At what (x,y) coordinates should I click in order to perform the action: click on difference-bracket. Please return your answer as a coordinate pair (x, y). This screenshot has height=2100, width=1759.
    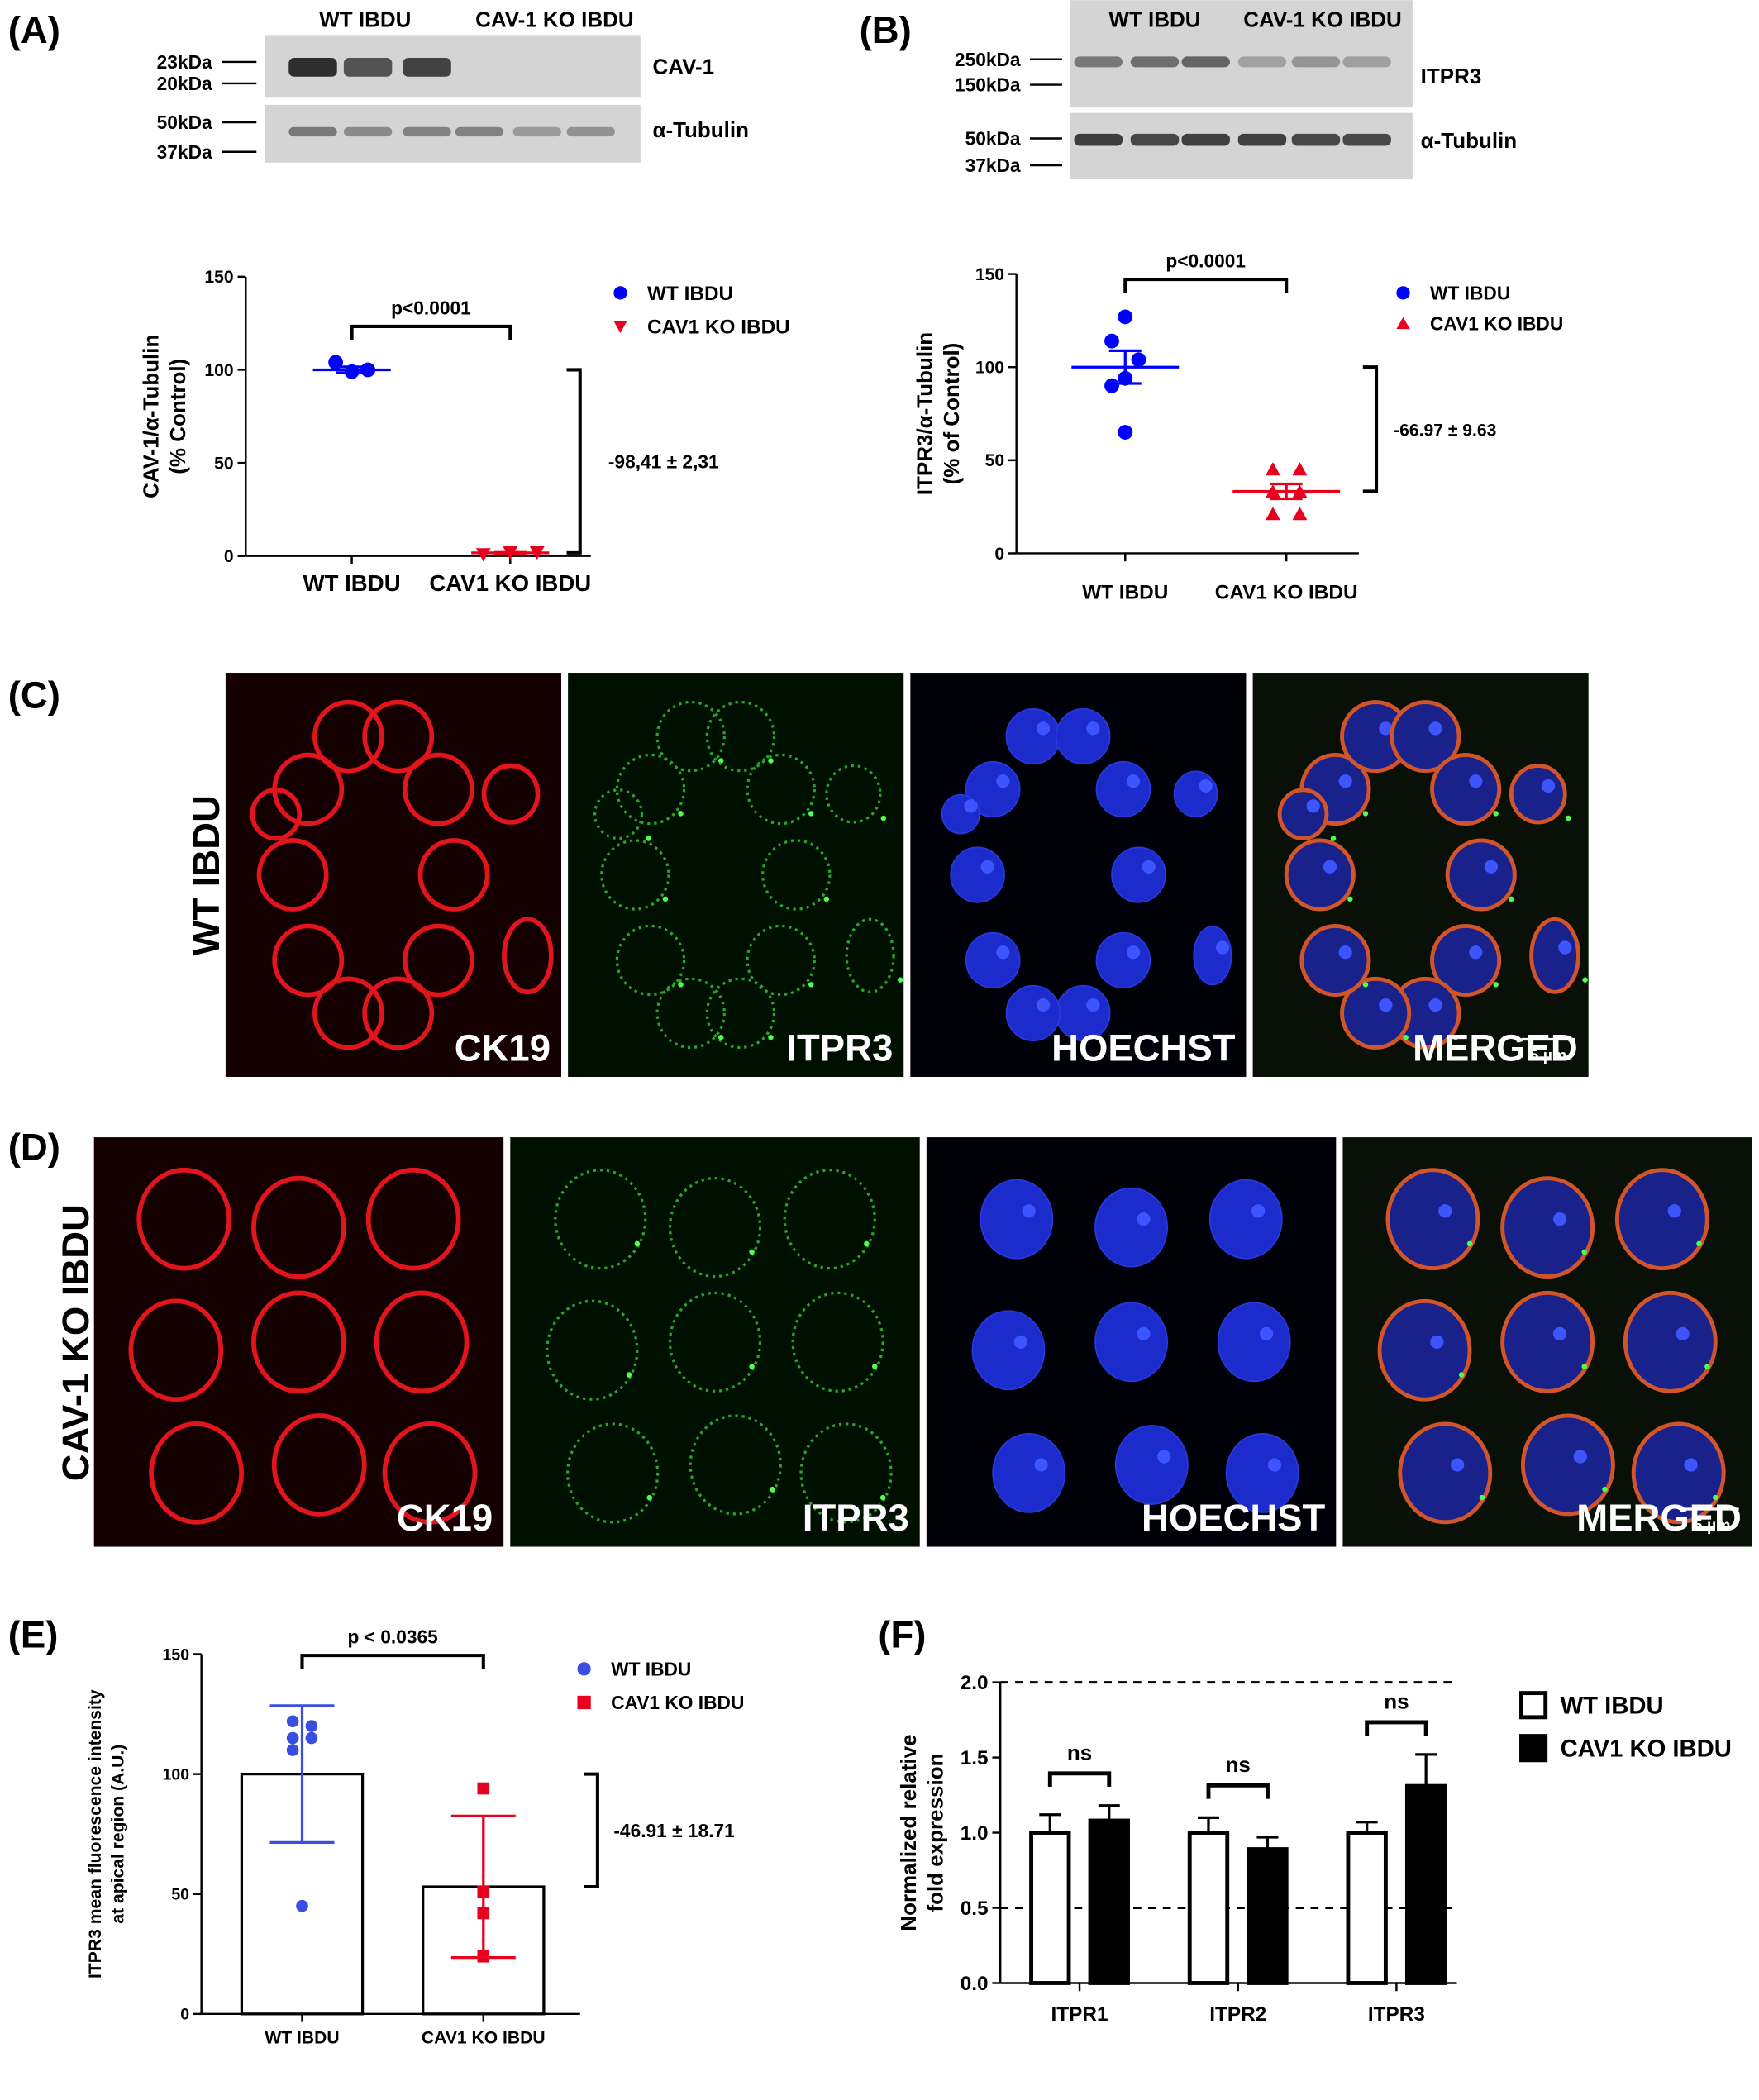
    Looking at the image, I should click on (591, 1830).